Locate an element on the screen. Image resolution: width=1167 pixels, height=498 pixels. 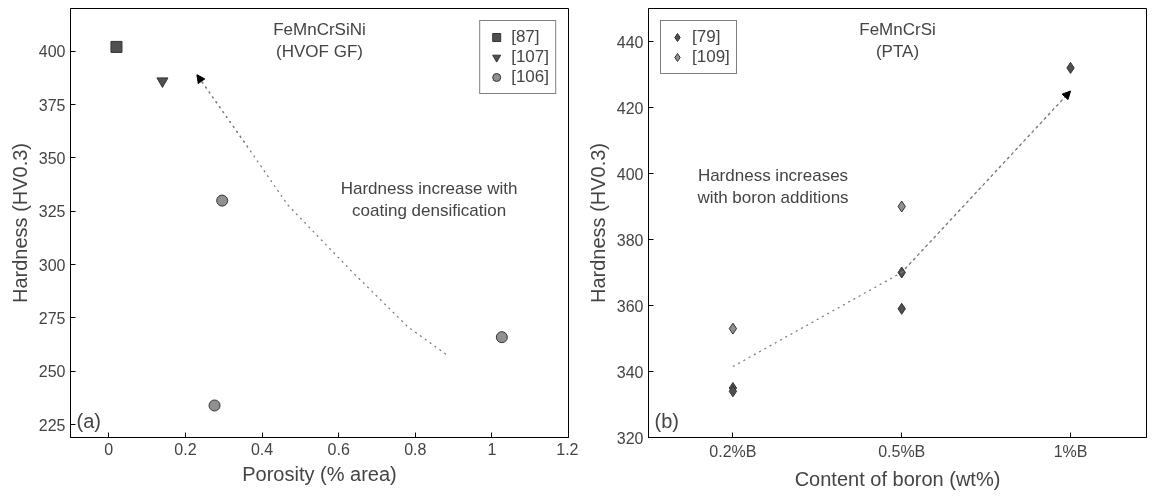
text: FeMnCrSiNi (HVOF GF) is located at coordinates (319, 40).